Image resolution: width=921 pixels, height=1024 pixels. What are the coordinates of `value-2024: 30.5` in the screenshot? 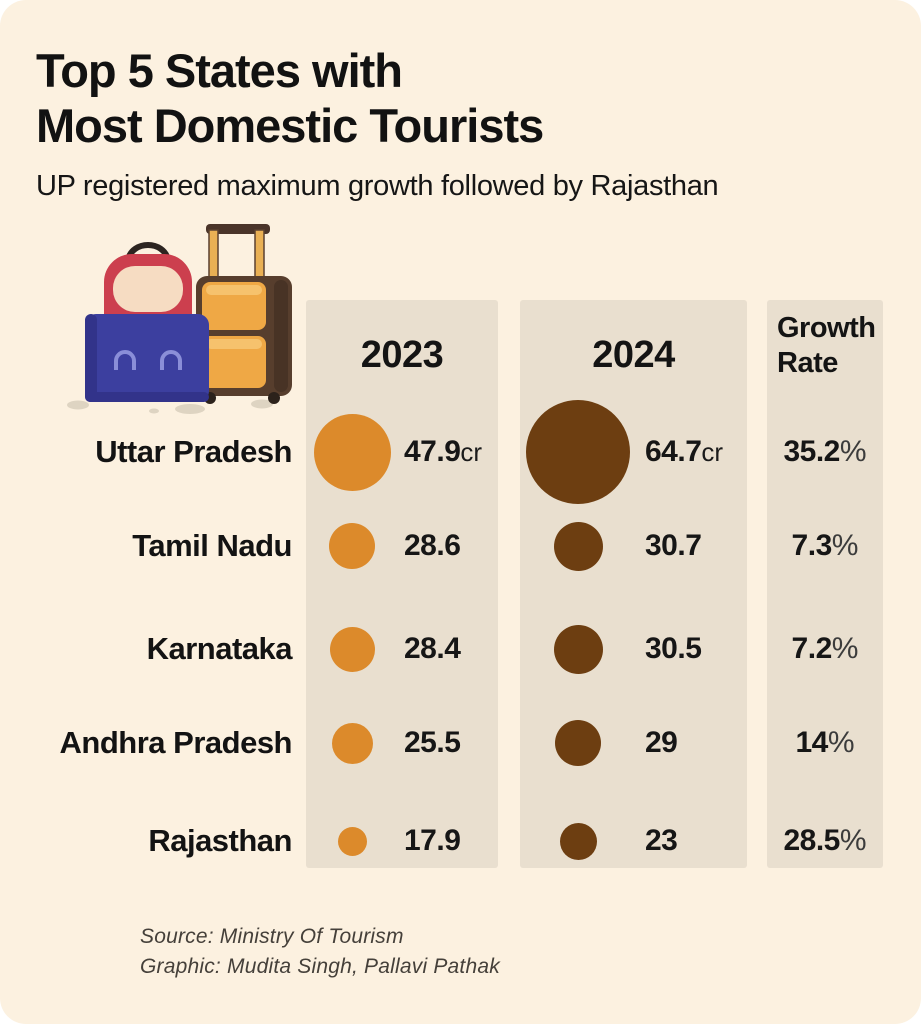 It's located at (673, 648).